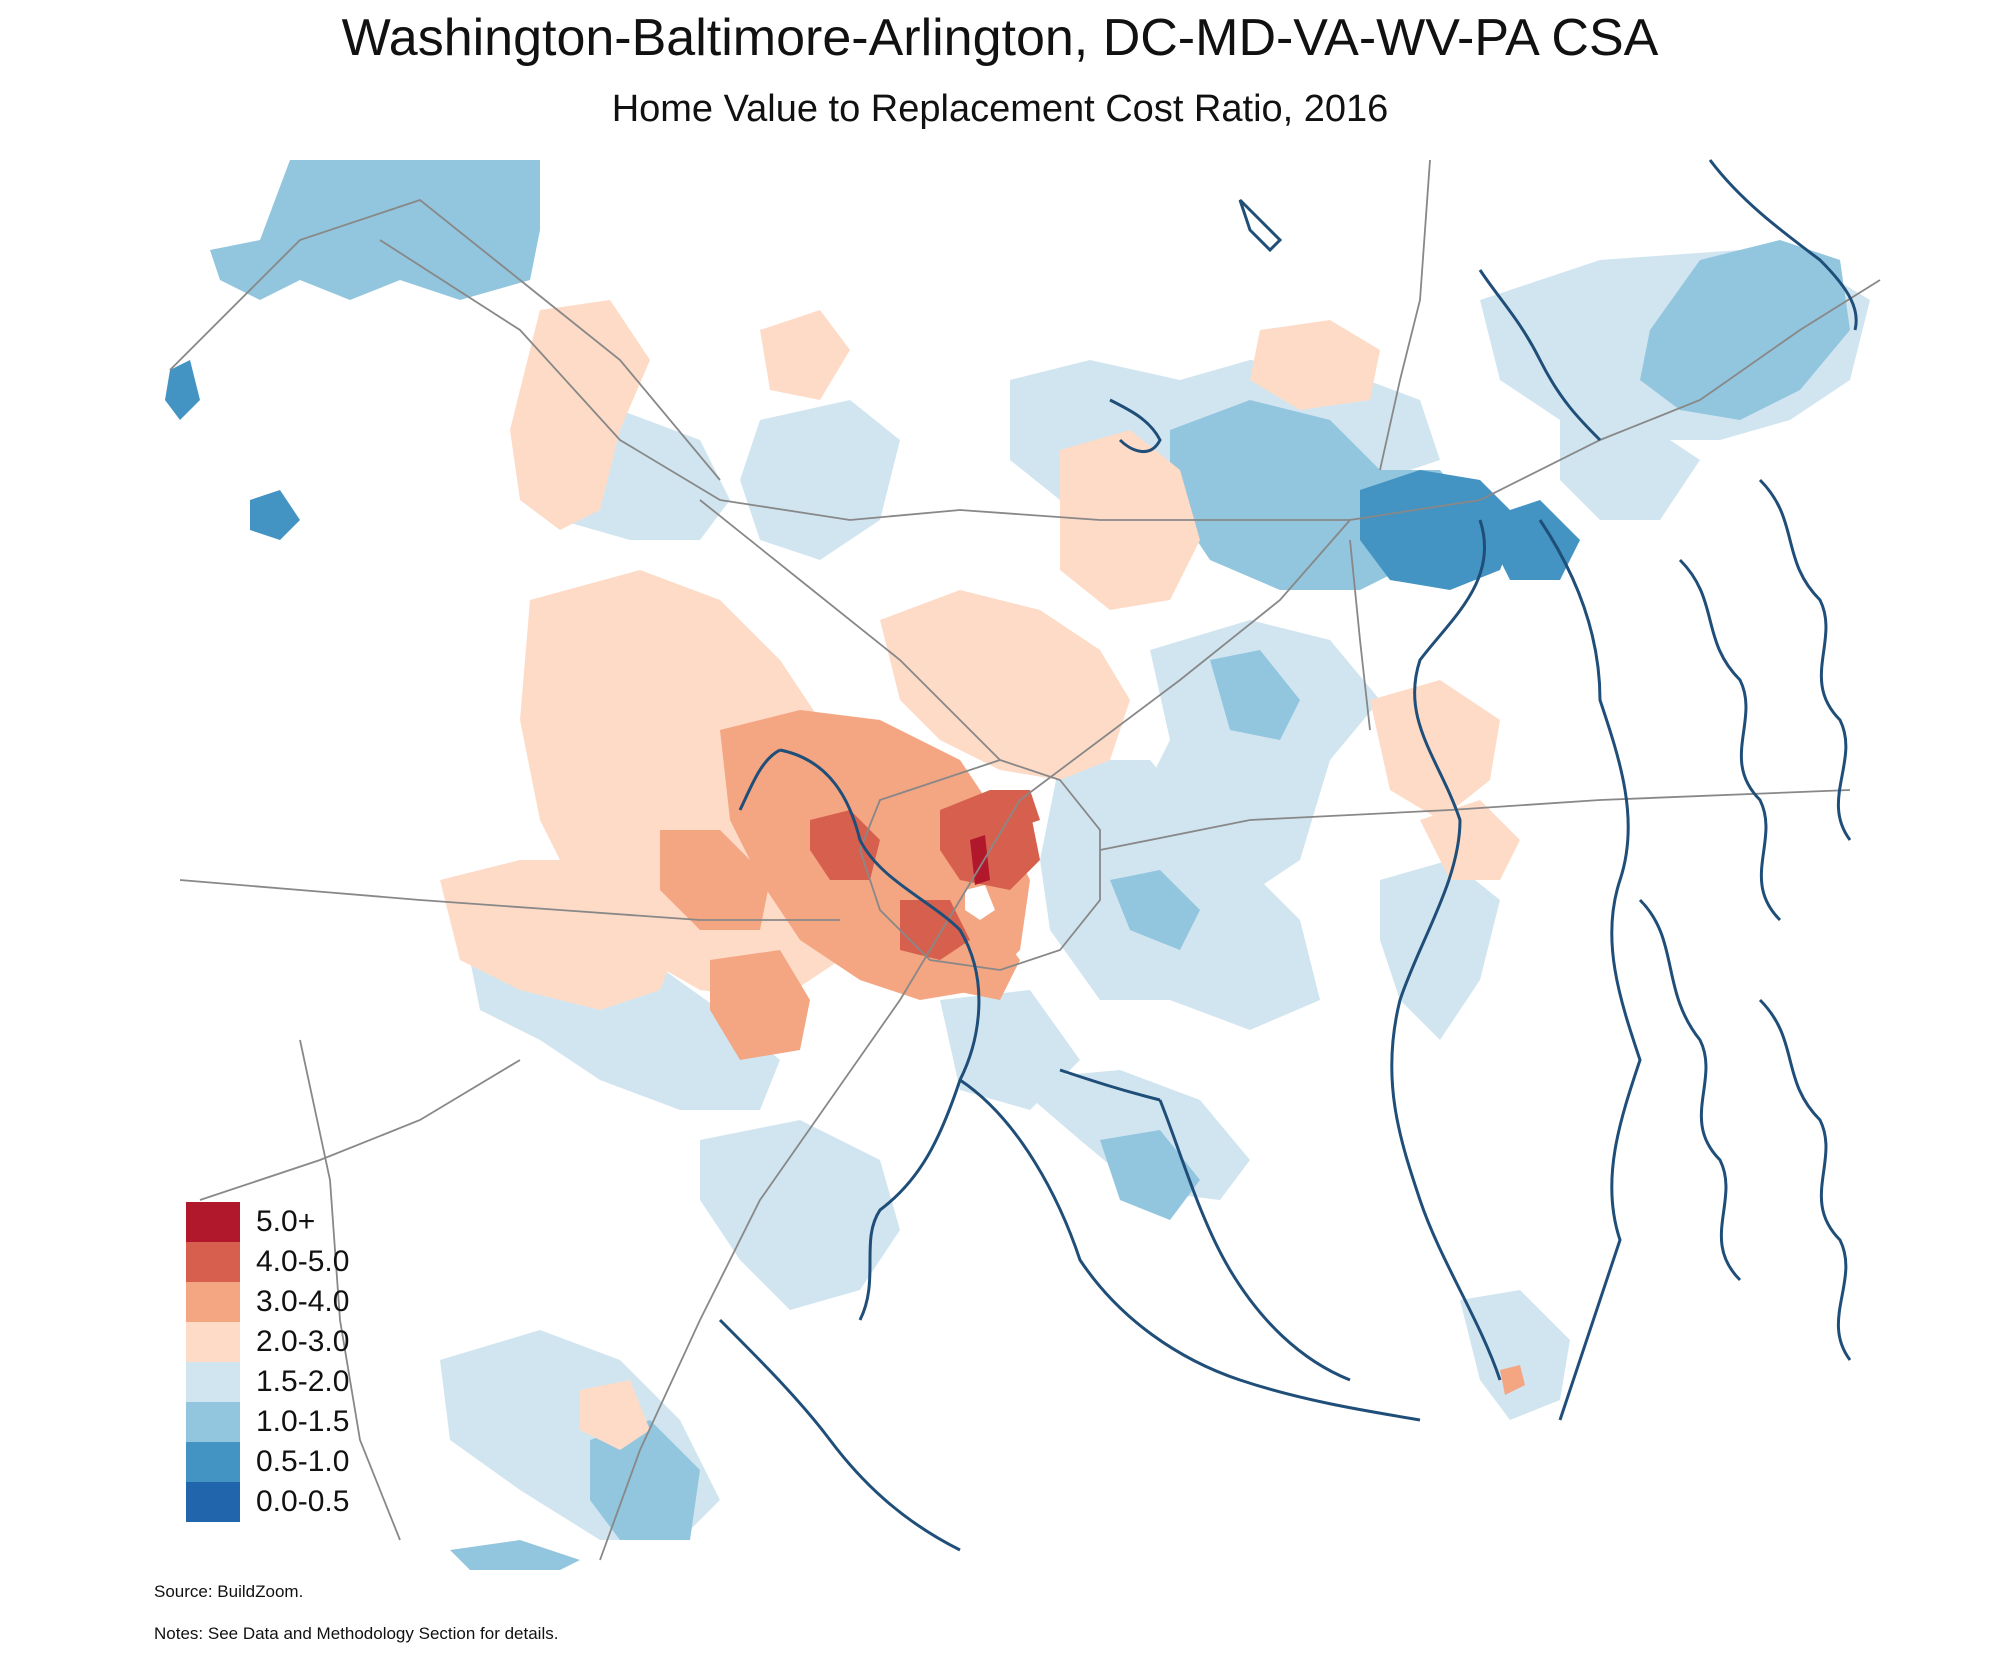 The height and width of the screenshot is (1656, 2000). I want to click on region-tilghman, so click(1512, 1380).